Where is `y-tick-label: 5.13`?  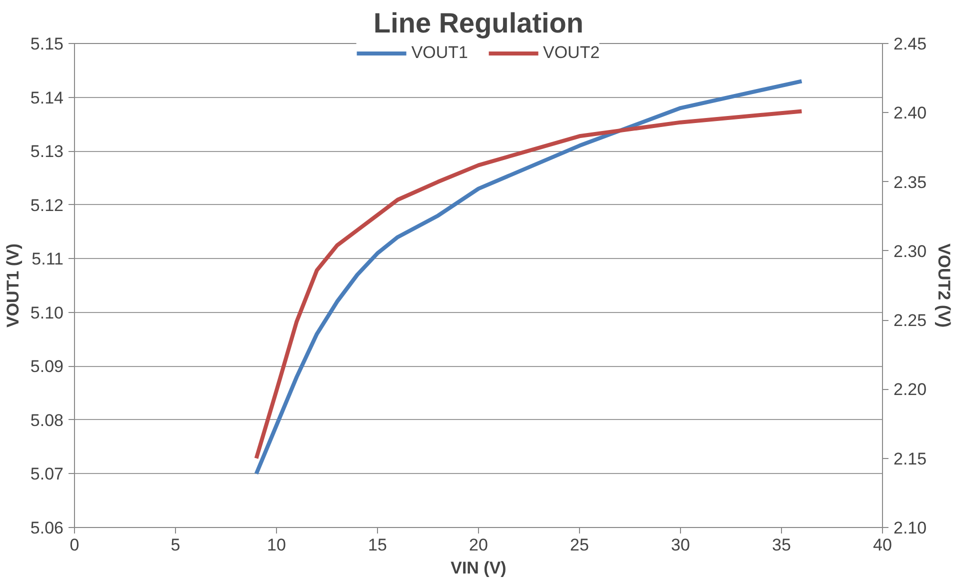 y-tick-label: 5.13 is located at coordinates (47, 152).